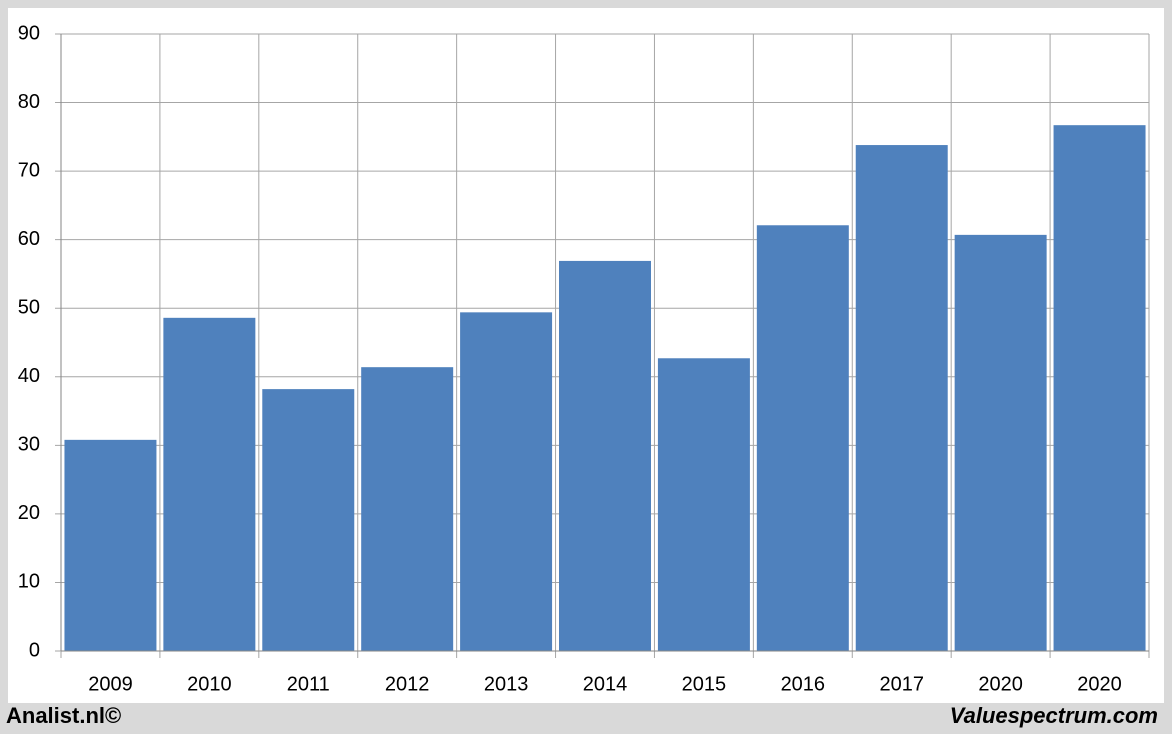  What do you see at coordinates (704, 684) in the screenshot?
I see `x-tick-label: 2015` at bounding box center [704, 684].